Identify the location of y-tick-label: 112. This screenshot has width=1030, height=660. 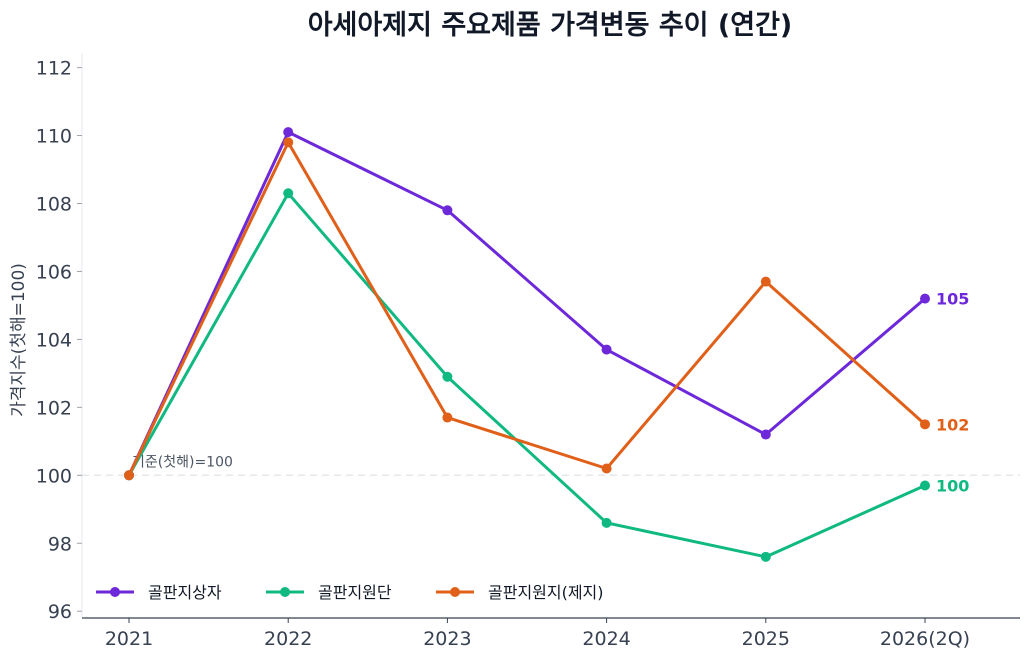
(54, 69).